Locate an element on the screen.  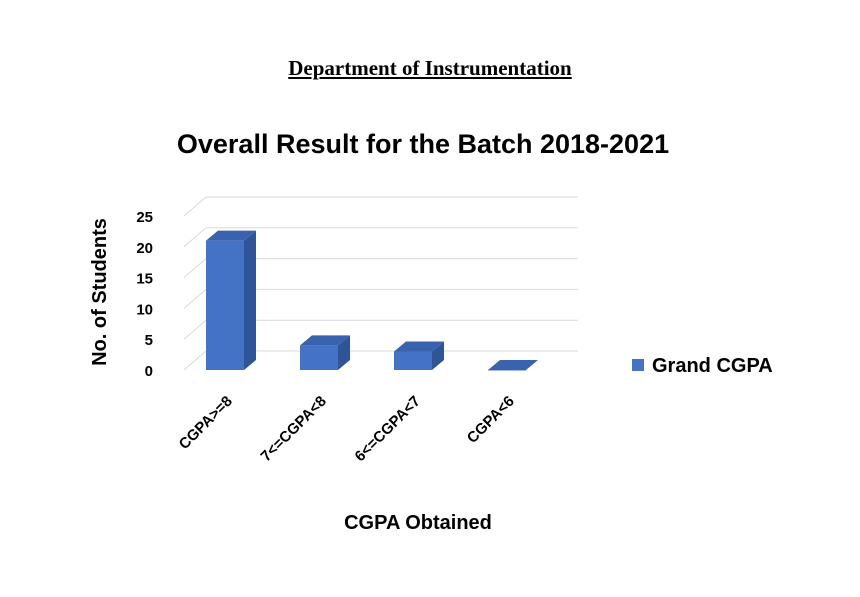
legend-swatch is located at coordinates (638, 365).